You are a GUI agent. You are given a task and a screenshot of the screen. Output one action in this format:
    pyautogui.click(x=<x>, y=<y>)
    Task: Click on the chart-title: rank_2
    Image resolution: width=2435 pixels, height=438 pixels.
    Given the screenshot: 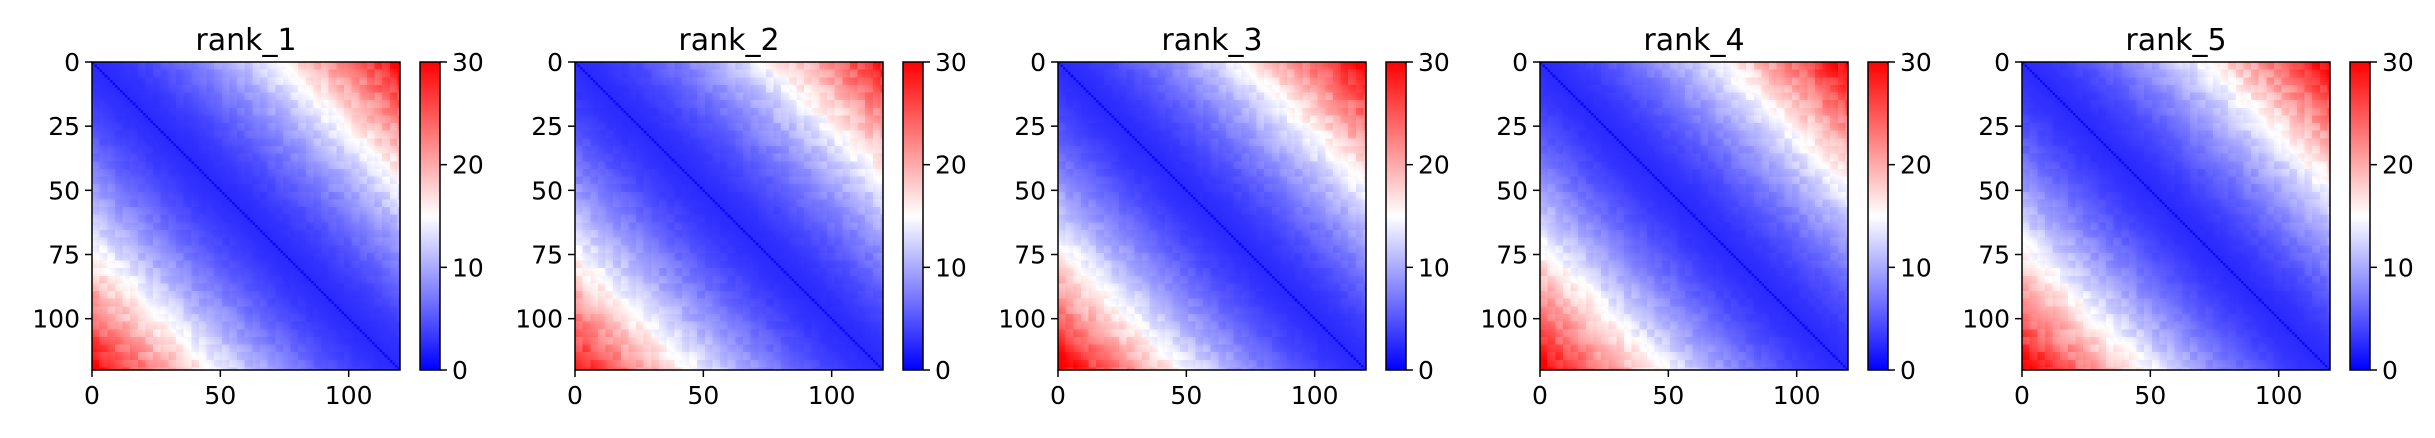 What is the action you would take?
    pyautogui.click(x=728, y=40)
    